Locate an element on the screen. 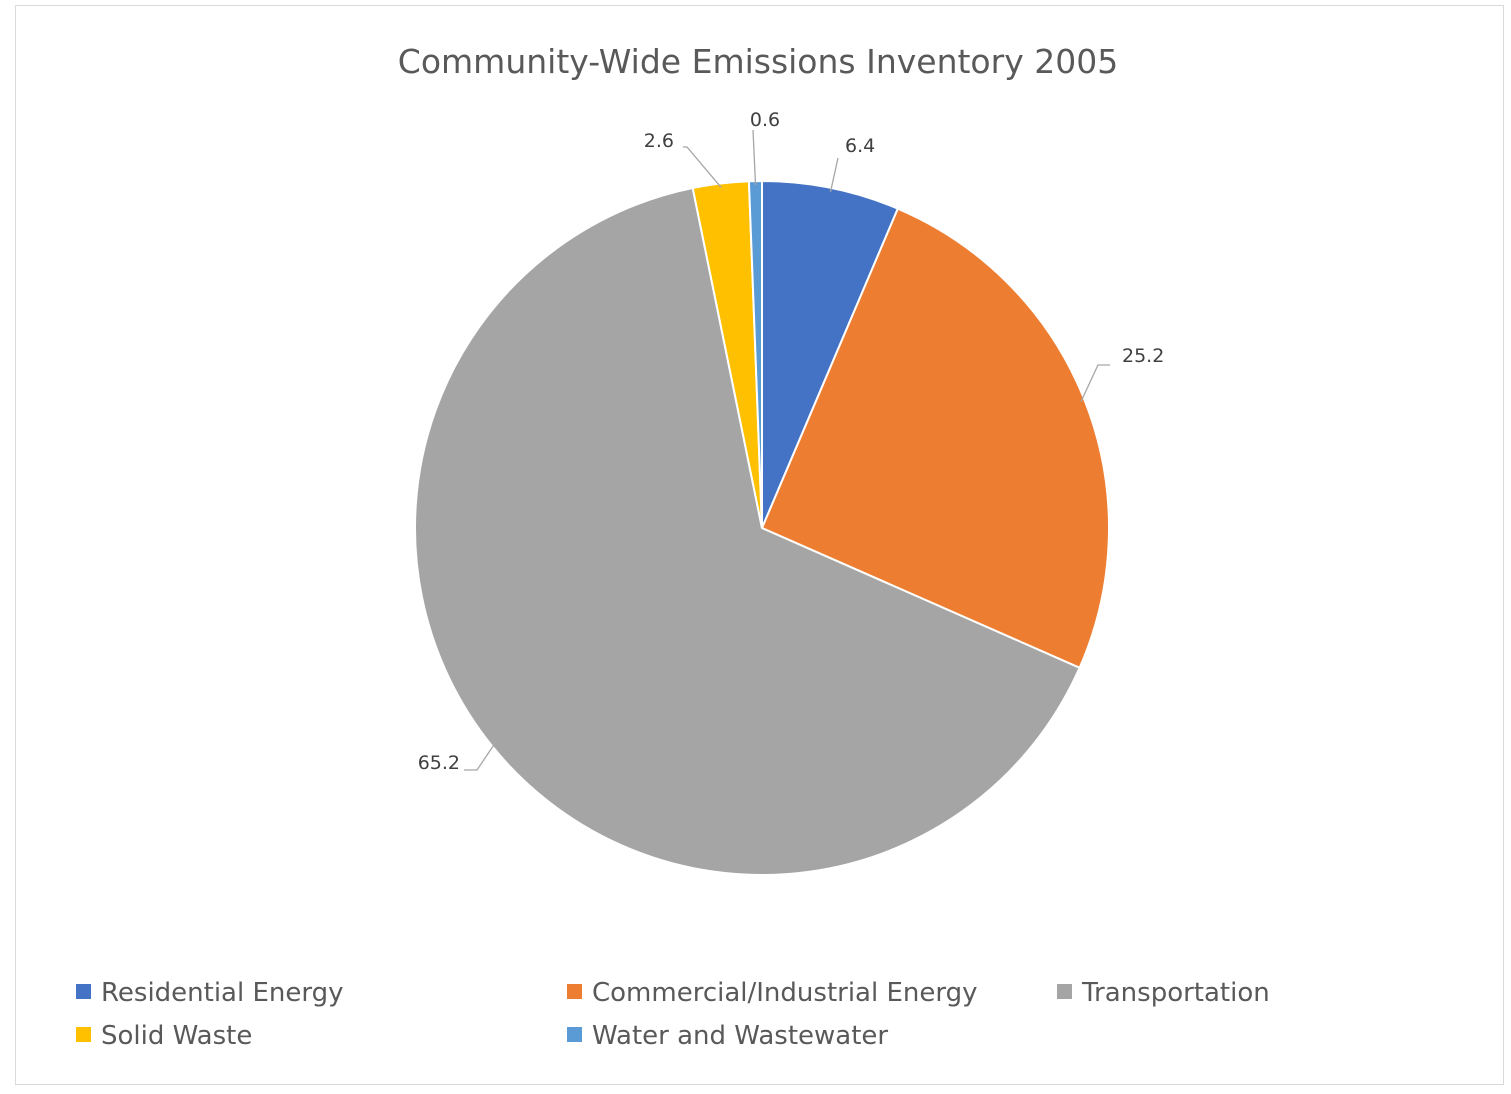 The image size is (1511, 1094). legend-swatch-residential-energy is located at coordinates (83, 991).